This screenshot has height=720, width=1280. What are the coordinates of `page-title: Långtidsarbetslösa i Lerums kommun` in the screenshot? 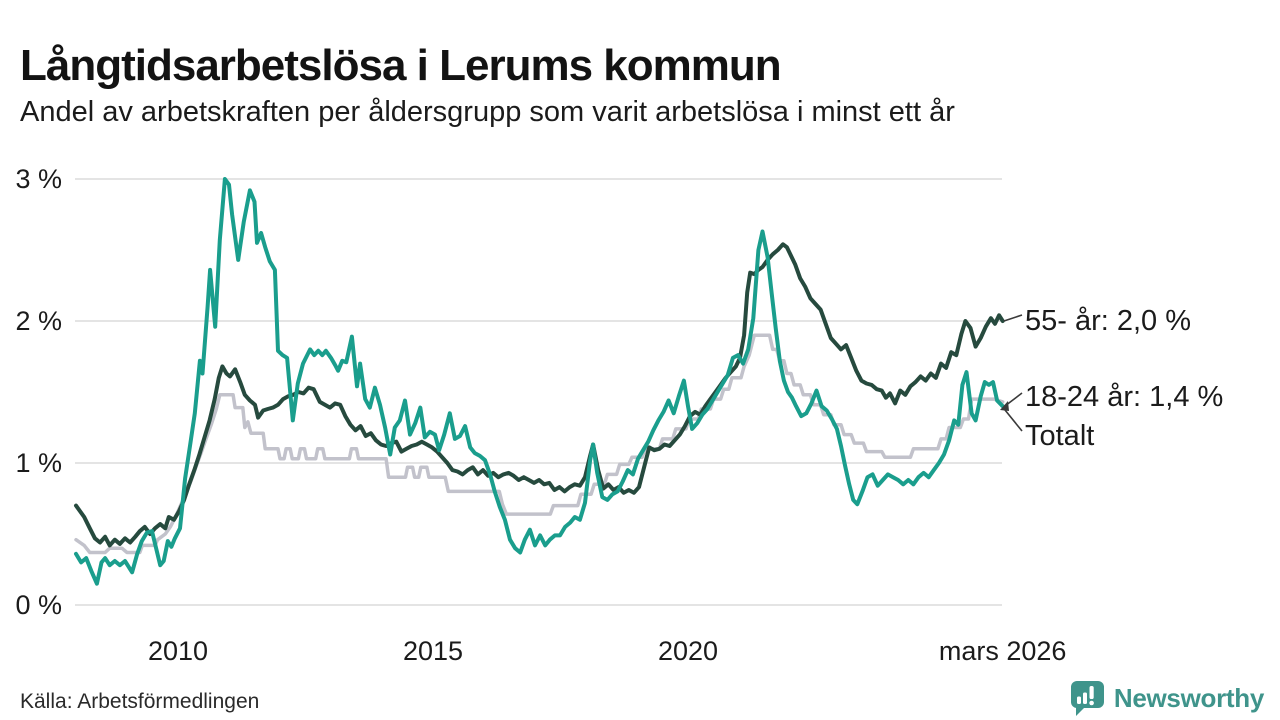 It's located at (401, 66).